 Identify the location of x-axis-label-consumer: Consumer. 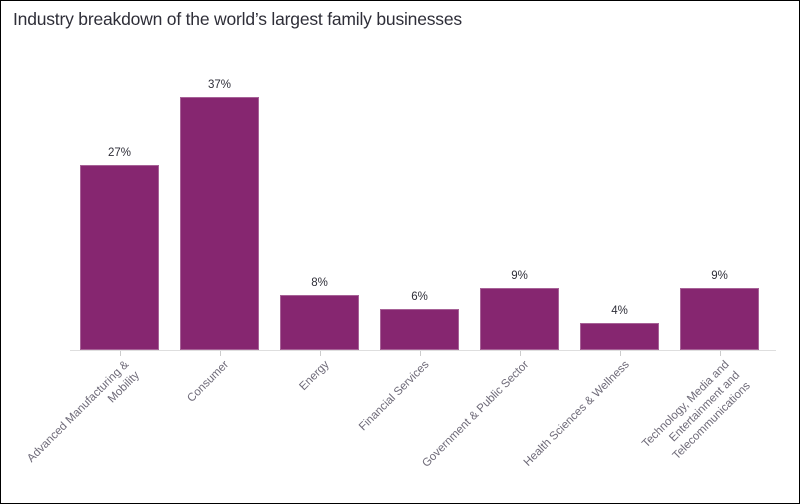
(209, 382).